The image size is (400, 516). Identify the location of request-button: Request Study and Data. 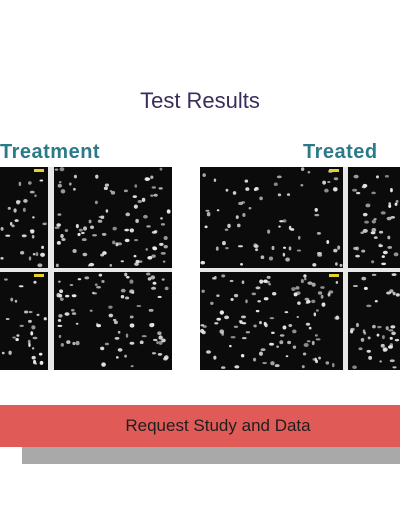
(200, 426).